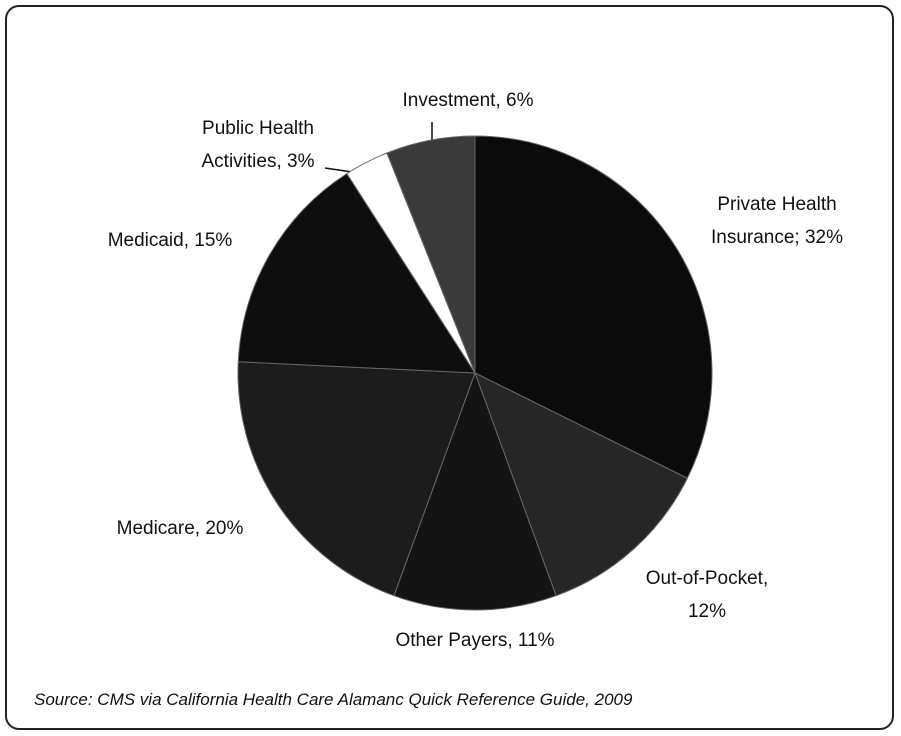 The width and height of the screenshot is (901, 736). Describe the element at coordinates (707, 595) in the screenshot. I see `slice-label: Out-of-Pocket, 12%` at that location.